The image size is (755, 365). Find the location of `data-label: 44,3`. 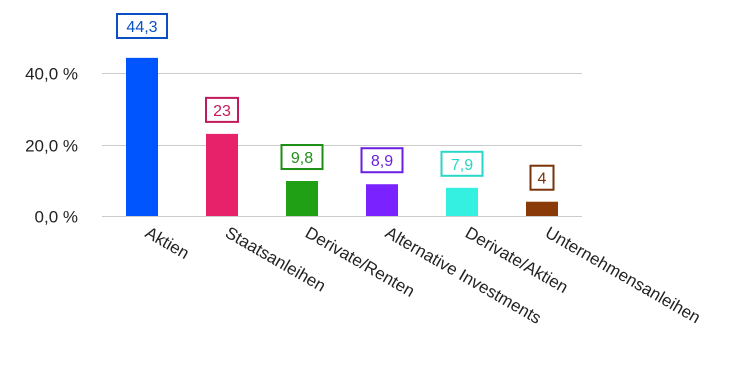

data-label: 44,3 is located at coordinates (142, 26).